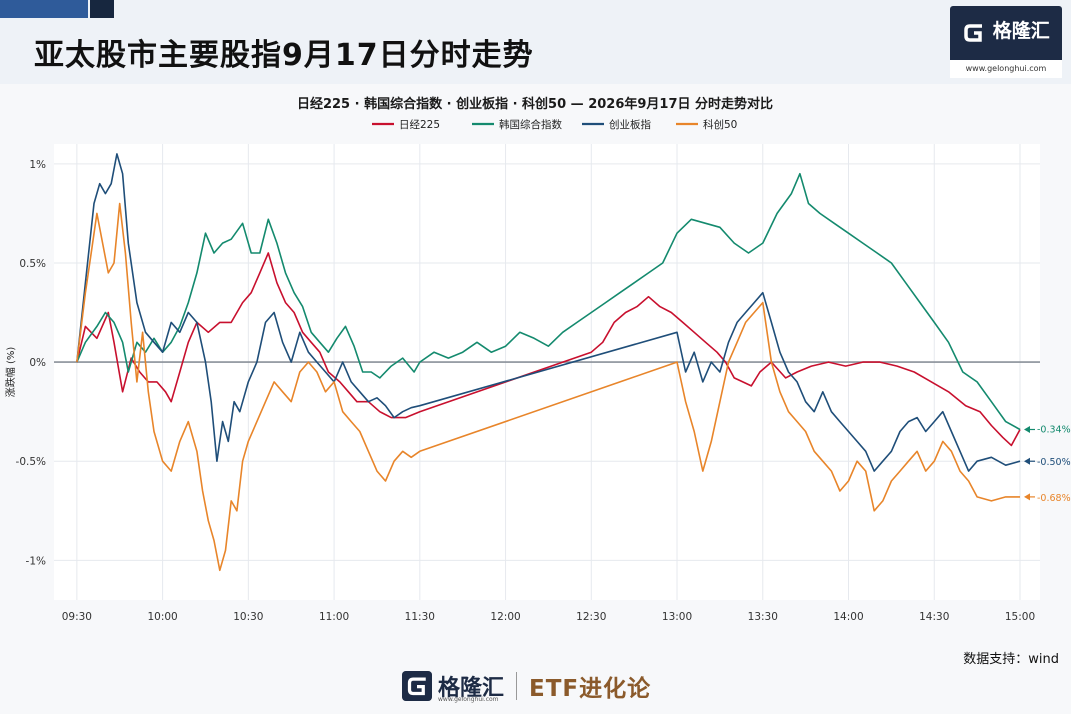  What do you see at coordinates (10, 372) in the screenshot?
I see `y-axis-label: 涨跌幅 (%)` at bounding box center [10, 372].